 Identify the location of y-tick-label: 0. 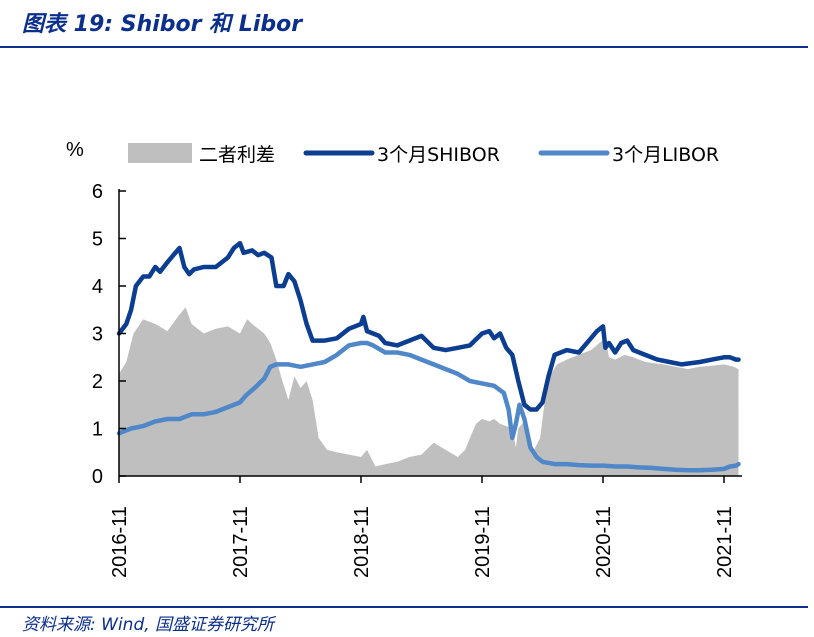
(97, 477).